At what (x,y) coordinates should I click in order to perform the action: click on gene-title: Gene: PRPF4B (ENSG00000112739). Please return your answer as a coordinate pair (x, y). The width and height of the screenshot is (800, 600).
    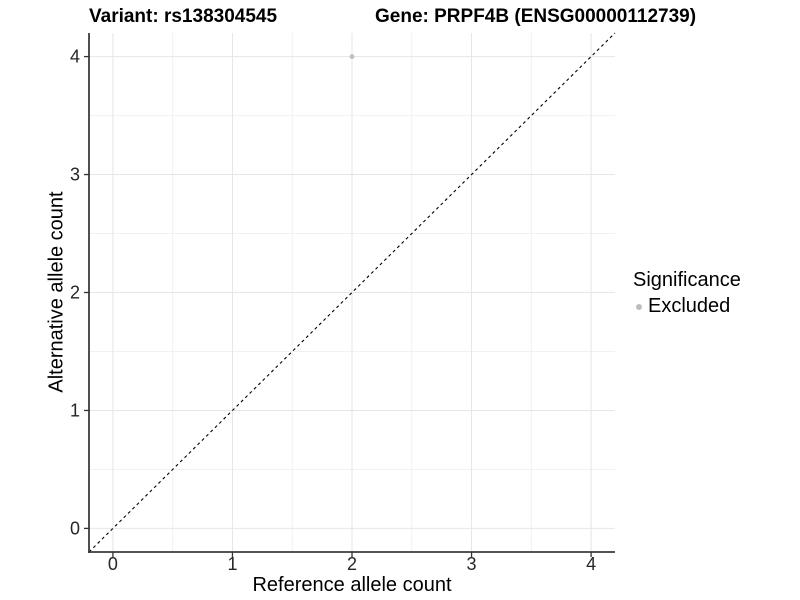
    Looking at the image, I should click on (536, 16).